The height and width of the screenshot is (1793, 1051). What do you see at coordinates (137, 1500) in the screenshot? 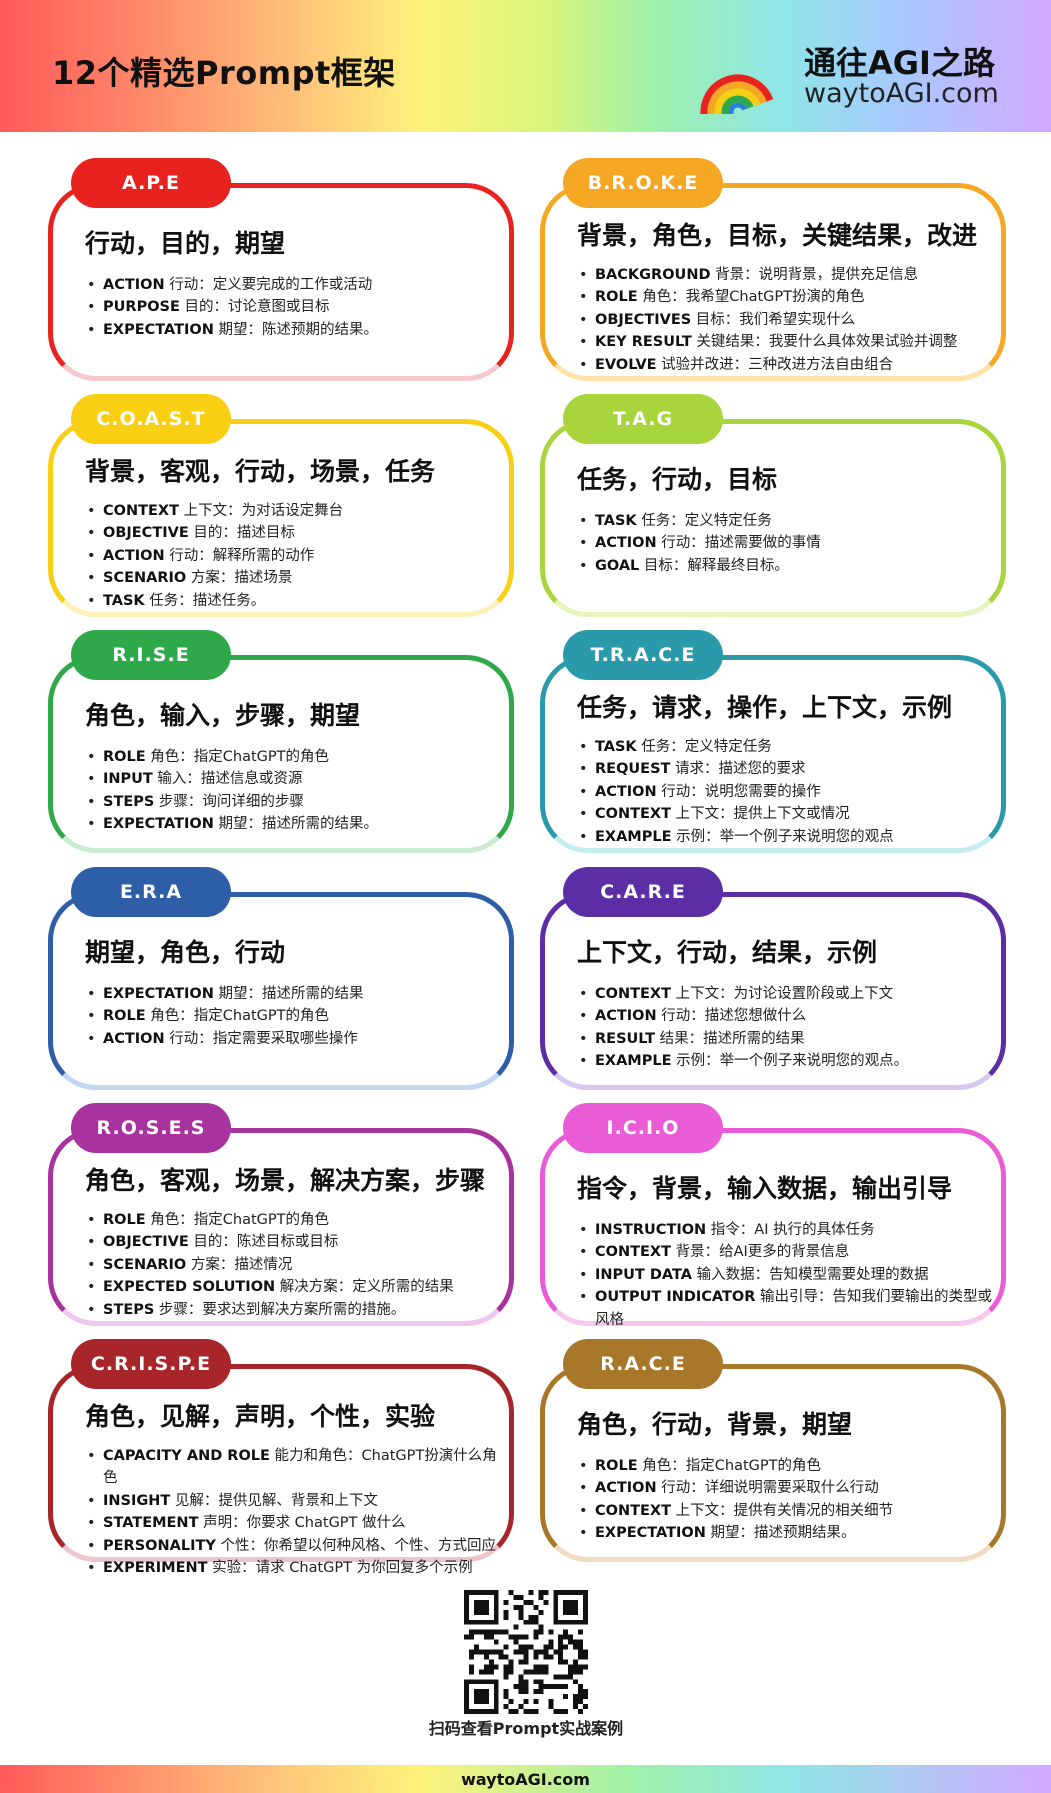
I see `framework-item-key: INSIGHT` at bounding box center [137, 1500].